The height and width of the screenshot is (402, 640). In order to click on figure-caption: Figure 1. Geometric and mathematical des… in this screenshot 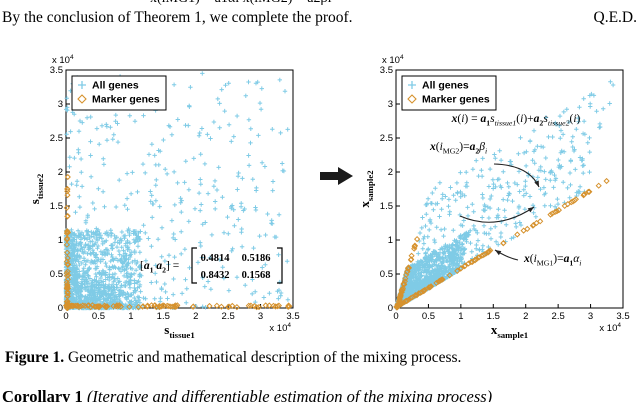, I will do `click(233, 358)`.